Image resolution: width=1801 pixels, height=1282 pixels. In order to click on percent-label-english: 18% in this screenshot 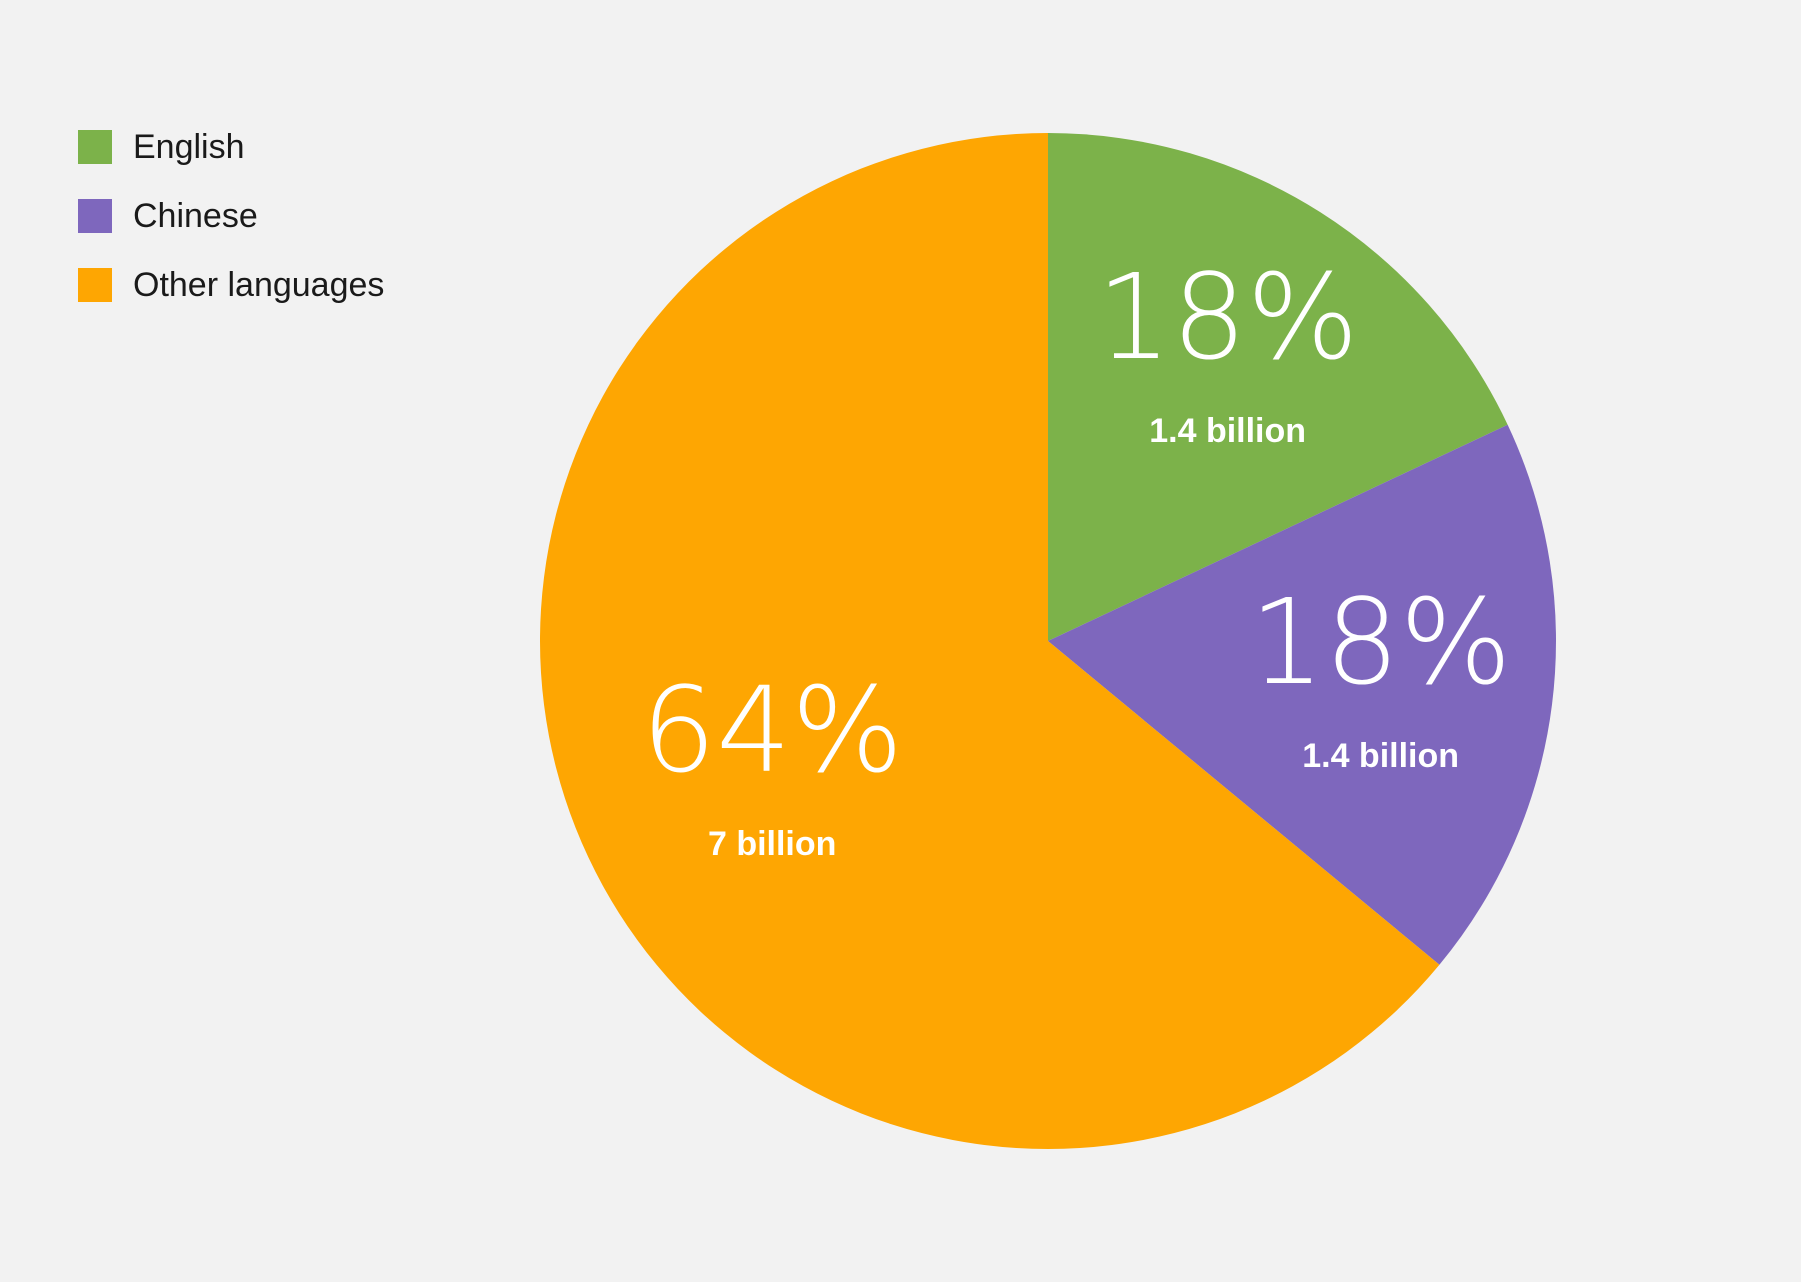, I will do `click(1228, 317)`.